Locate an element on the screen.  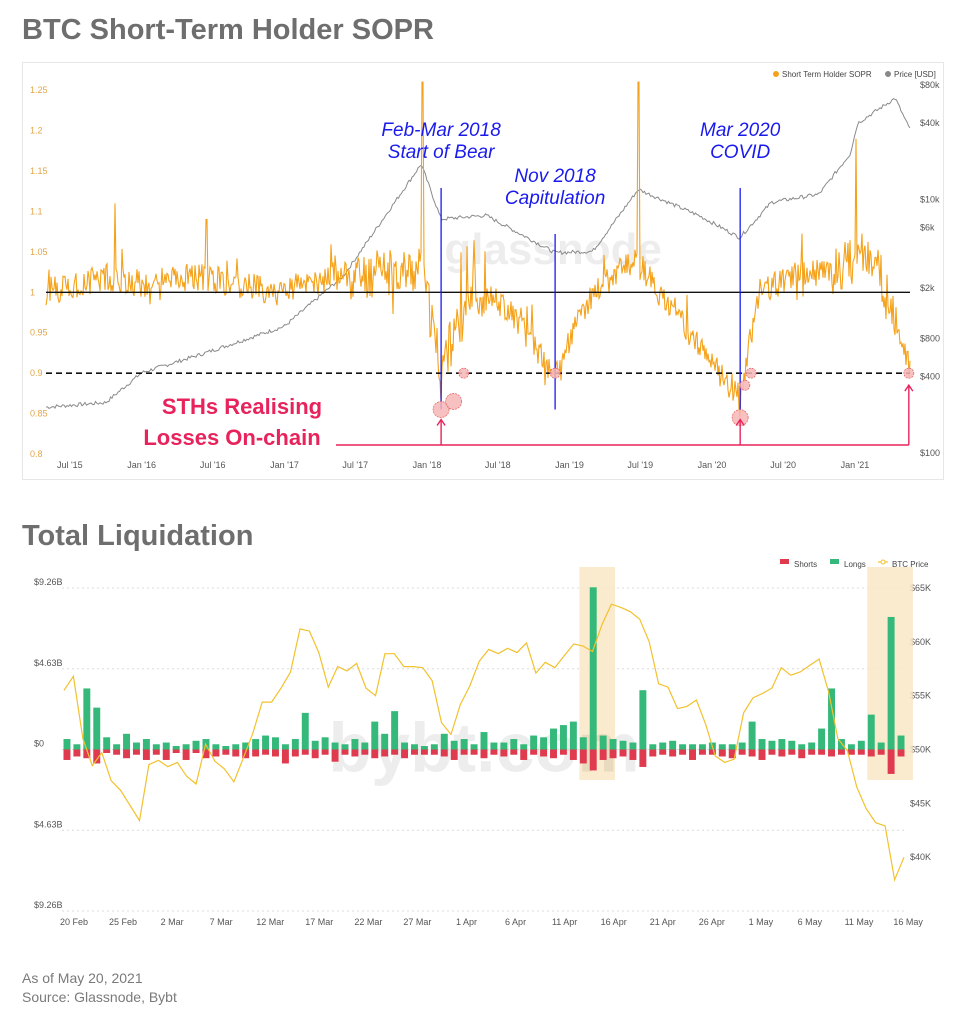
sopr-y-tick-1-25: 1.25 is located at coordinates (39, 90).